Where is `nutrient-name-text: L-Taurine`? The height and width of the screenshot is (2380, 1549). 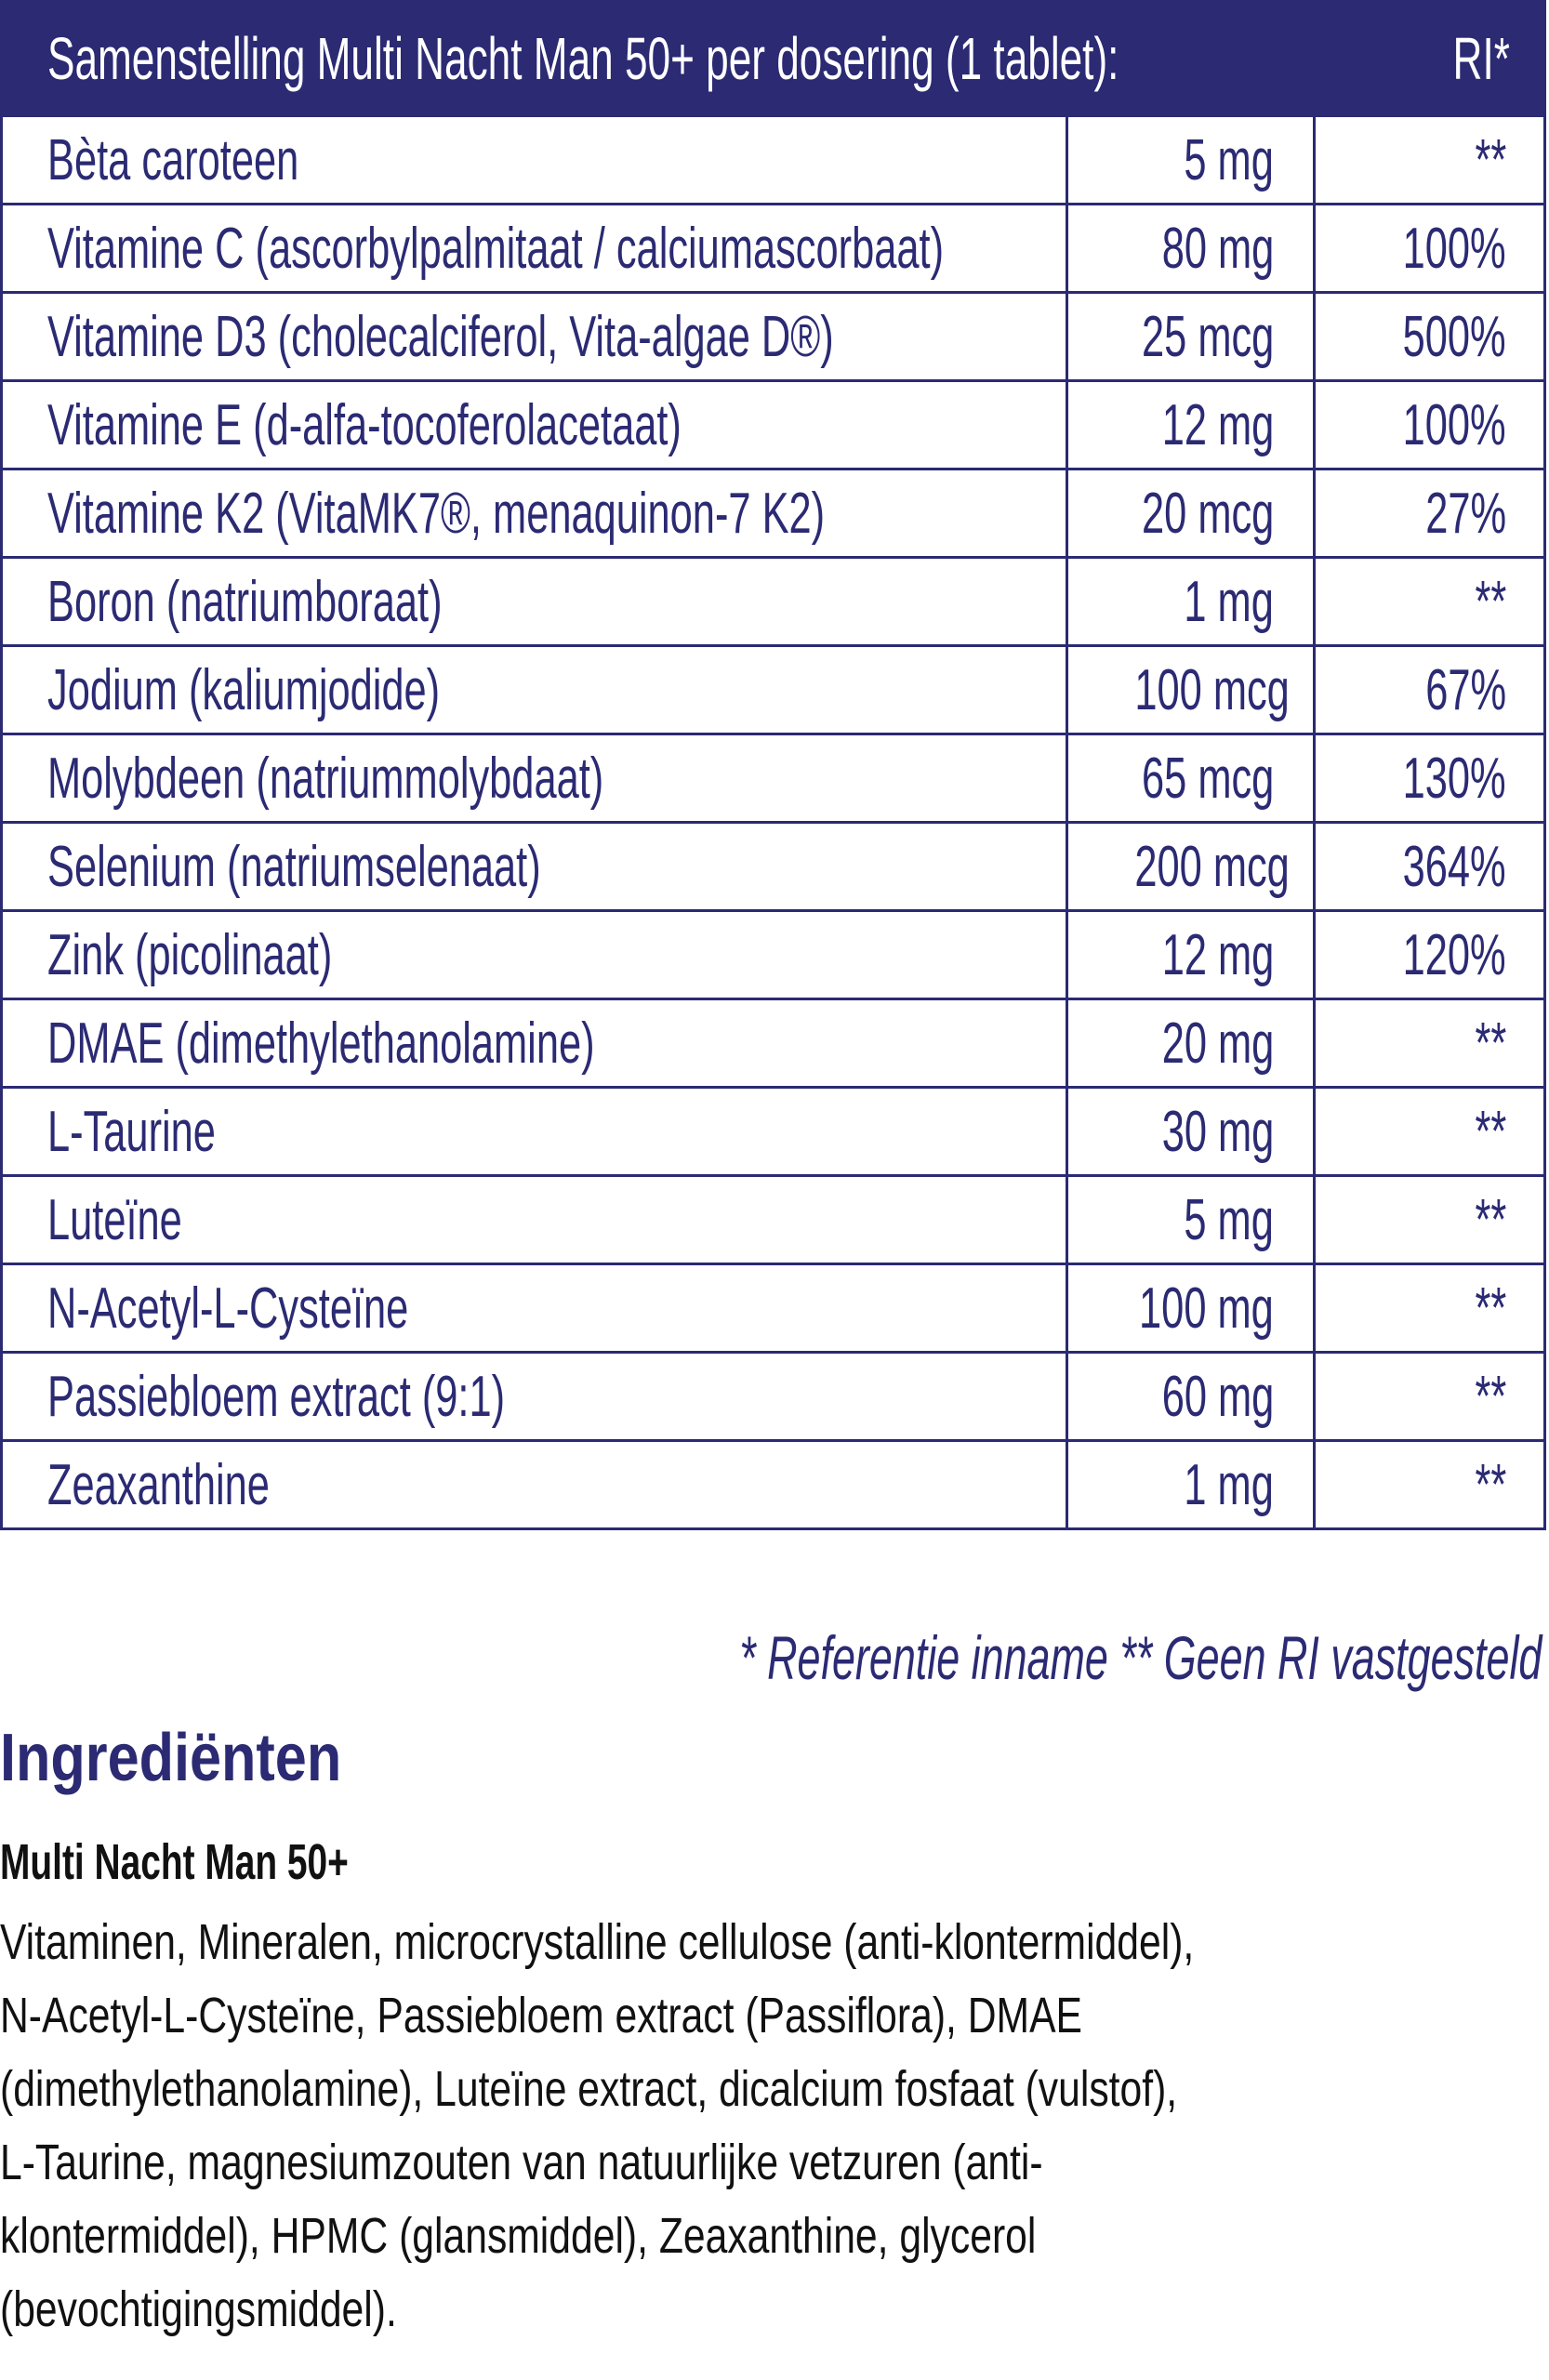
nutrient-name-text: L-Taurine is located at coordinates (131, 1131).